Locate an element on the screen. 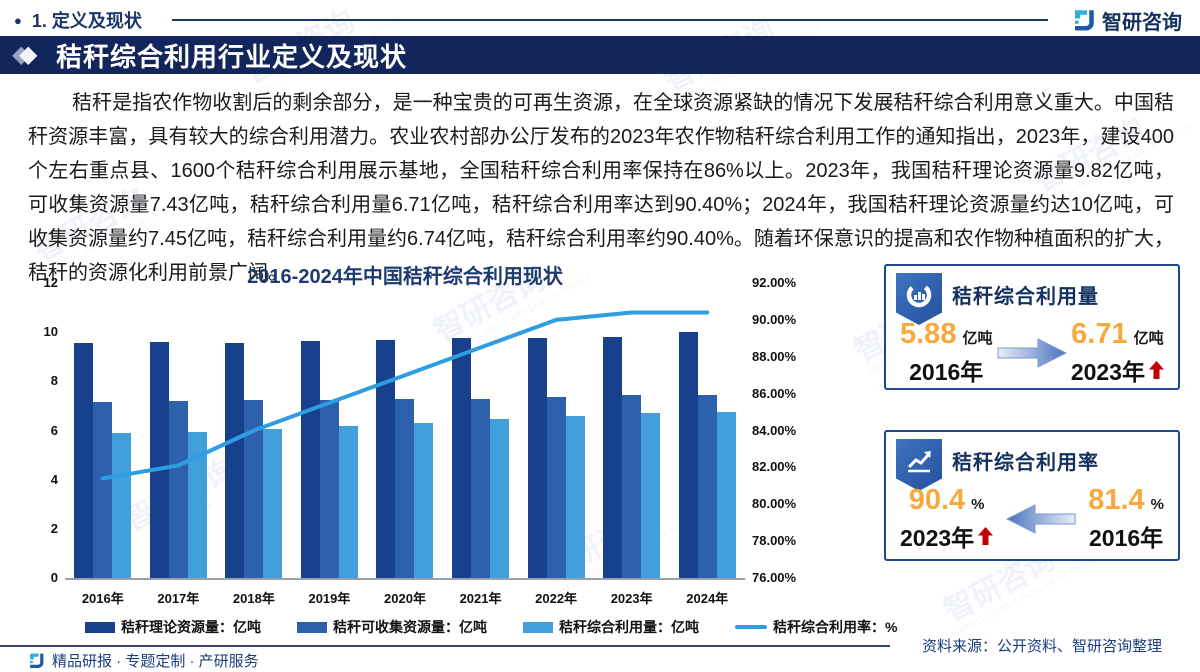 Image resolution: width=1200 pixels, height=672 pixels. left-tick-label: 12 is located at coordinates (50, 282).